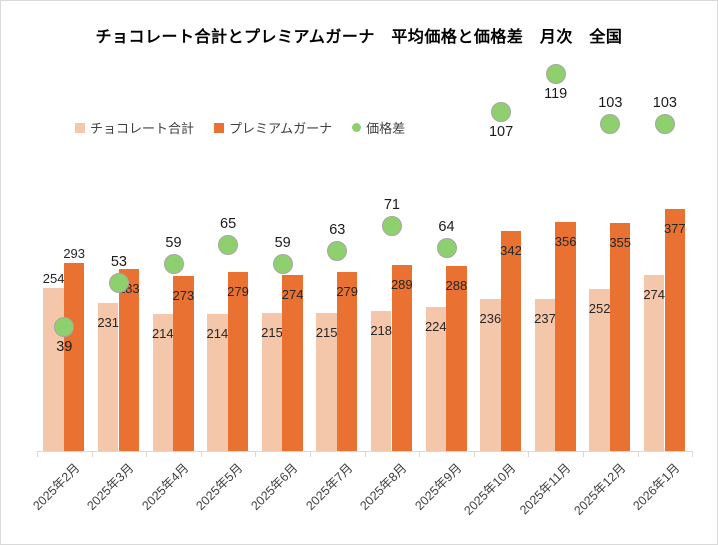 The image size is (718, 545). I want to click on price-diff-value-label: 103, so click(610, 103).